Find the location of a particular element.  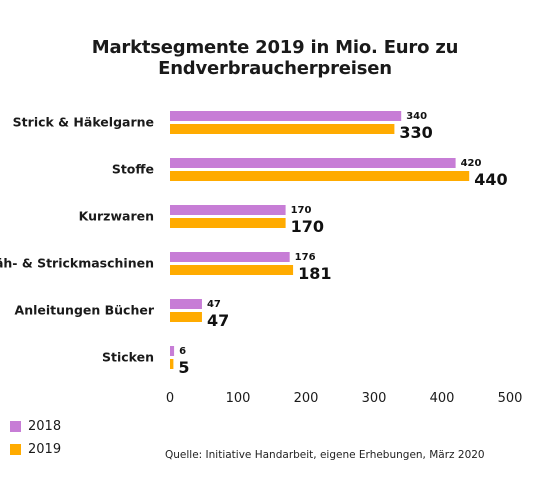

category-label: Sticken is located at coordinates (128, 357).